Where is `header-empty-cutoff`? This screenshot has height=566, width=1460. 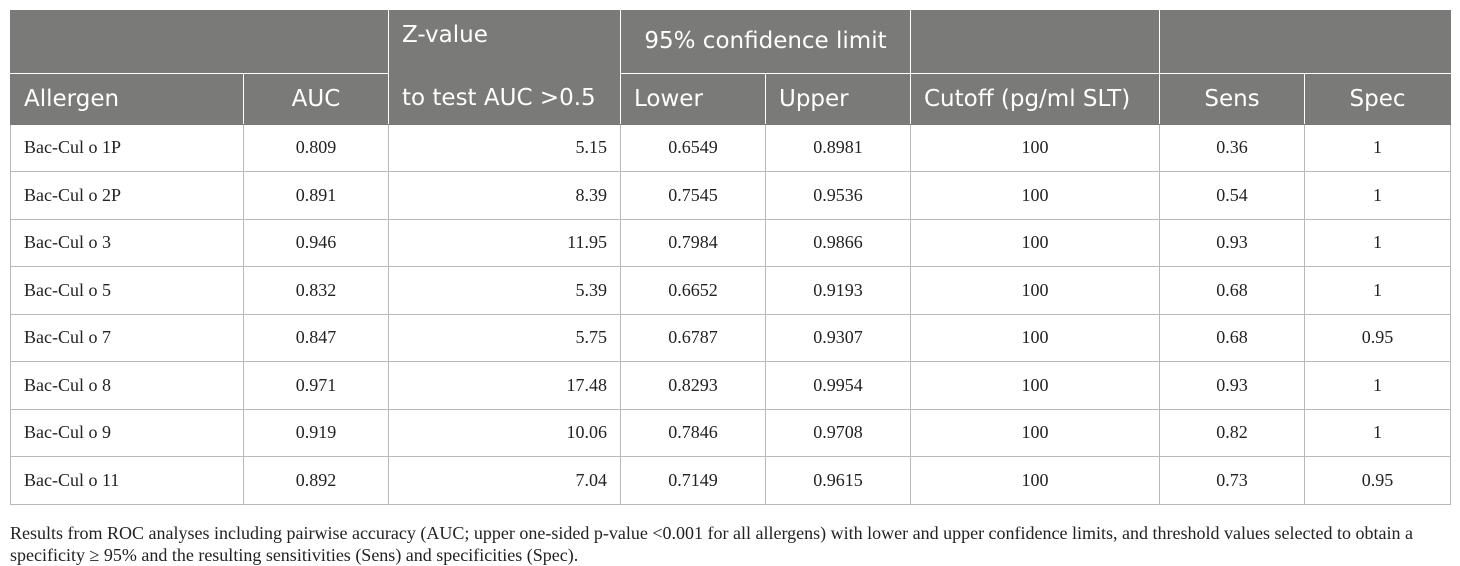 header-empty-cutoff is located at coordinates (1035, 42).